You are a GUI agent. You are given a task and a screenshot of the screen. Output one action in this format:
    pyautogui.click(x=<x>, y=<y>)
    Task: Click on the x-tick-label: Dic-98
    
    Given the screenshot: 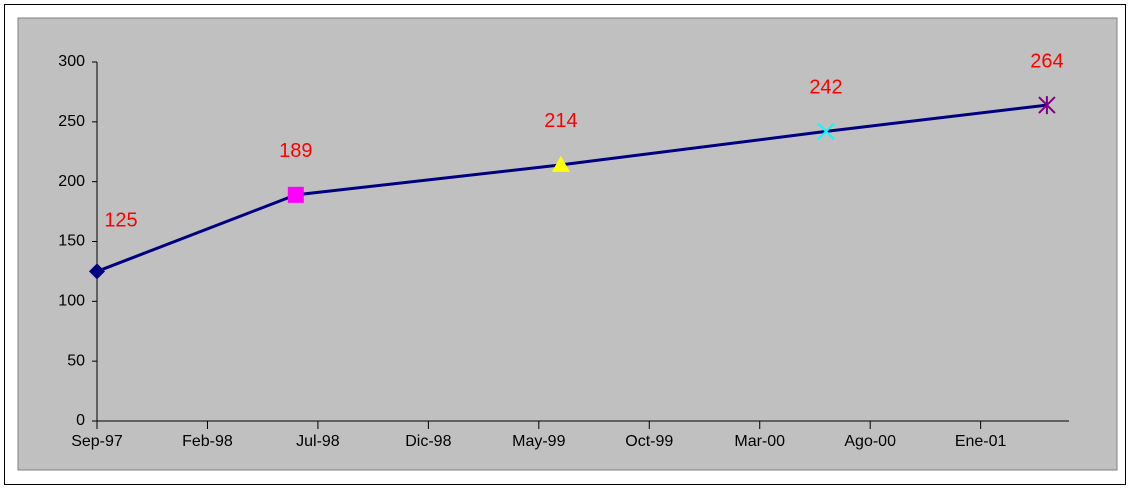 What is the action you would take?
    pyautogui.click(x=428, y=441)
    